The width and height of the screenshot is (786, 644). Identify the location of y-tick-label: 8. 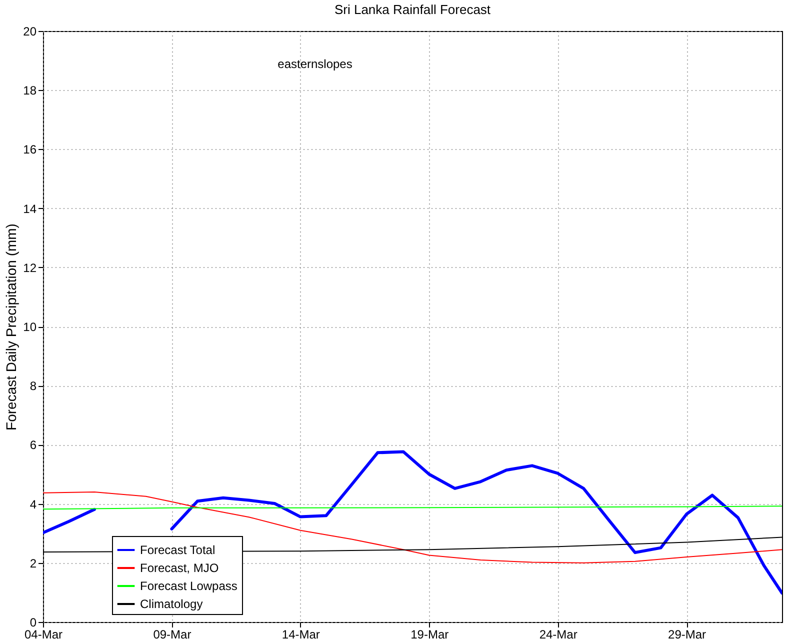
(33, 386).